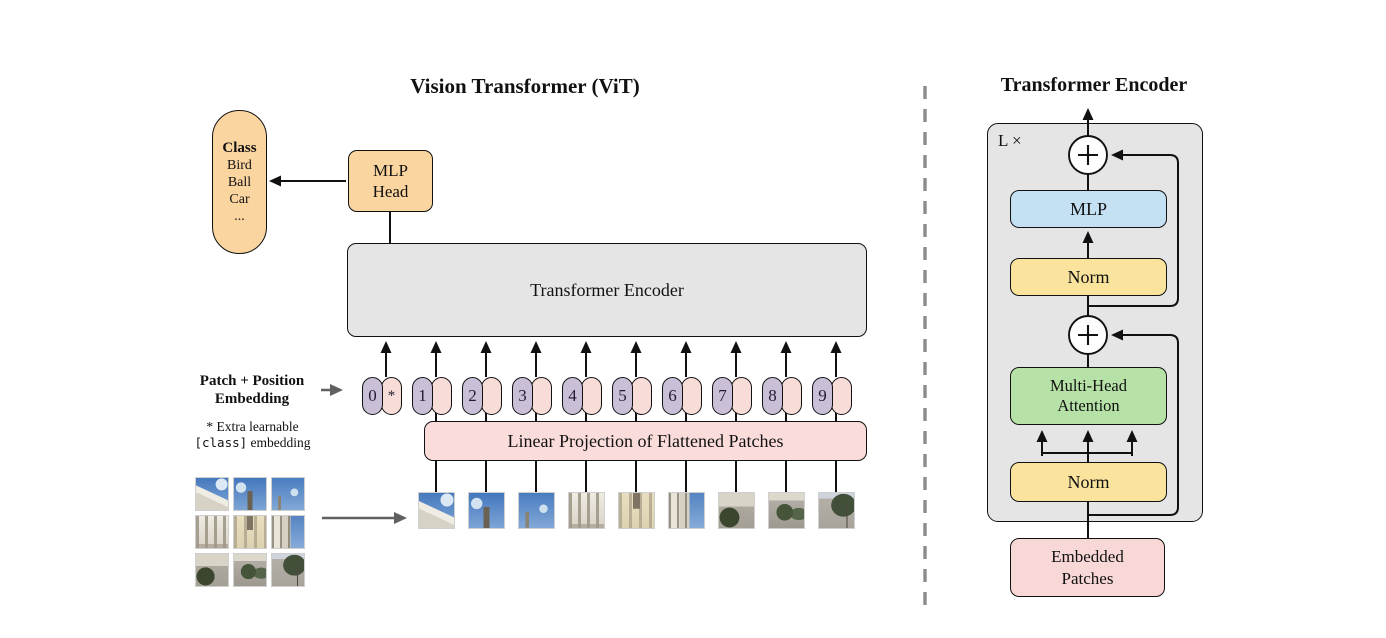 This screenshot has width=1386, height=638. Describe the element at coordinates (525, 86) in the screenshot. I see `left-panel-title: Vision Transformer (ViT)` at that location.